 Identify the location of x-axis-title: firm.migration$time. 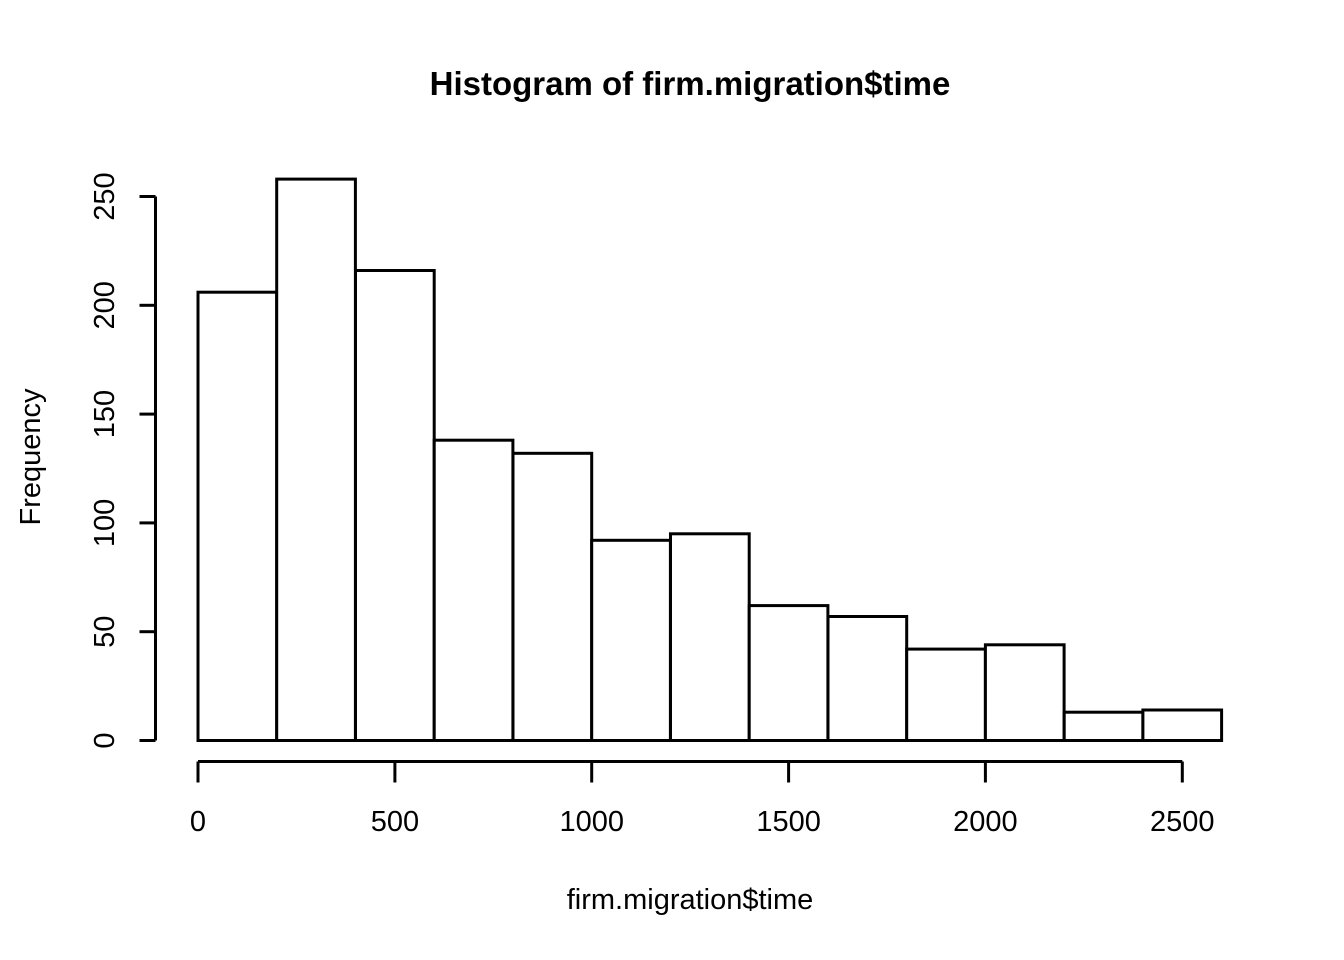
(690, 900).